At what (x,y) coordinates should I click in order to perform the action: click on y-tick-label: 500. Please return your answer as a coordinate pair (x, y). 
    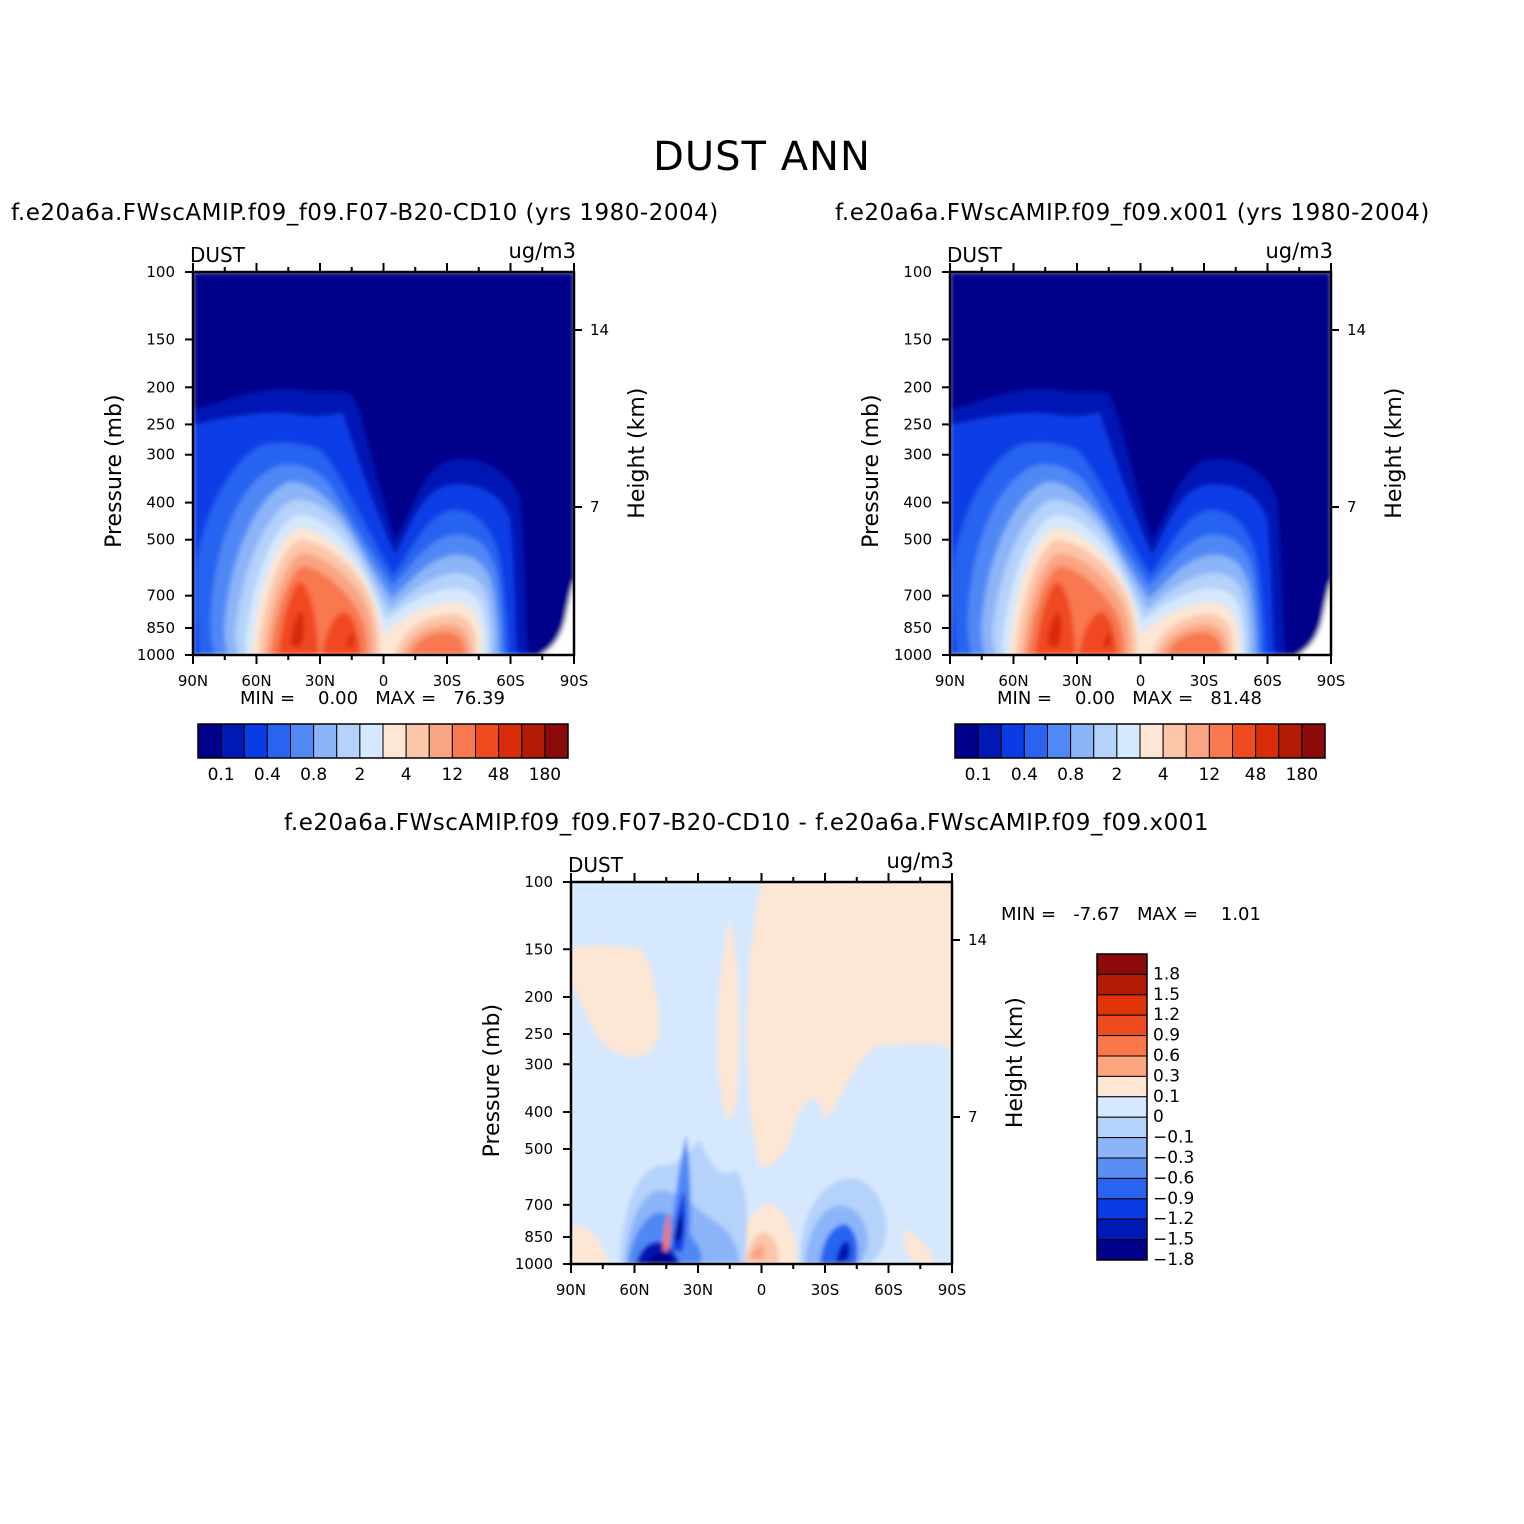
    Looking at the image, I should click on (538, 1149).